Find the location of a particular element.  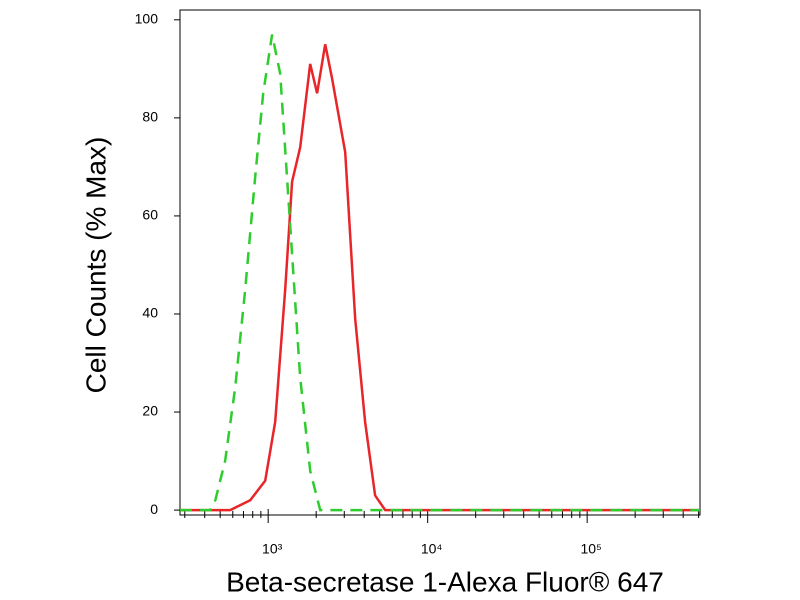

x-tick-label: 10⁴ is located at coordinates (432, 549).